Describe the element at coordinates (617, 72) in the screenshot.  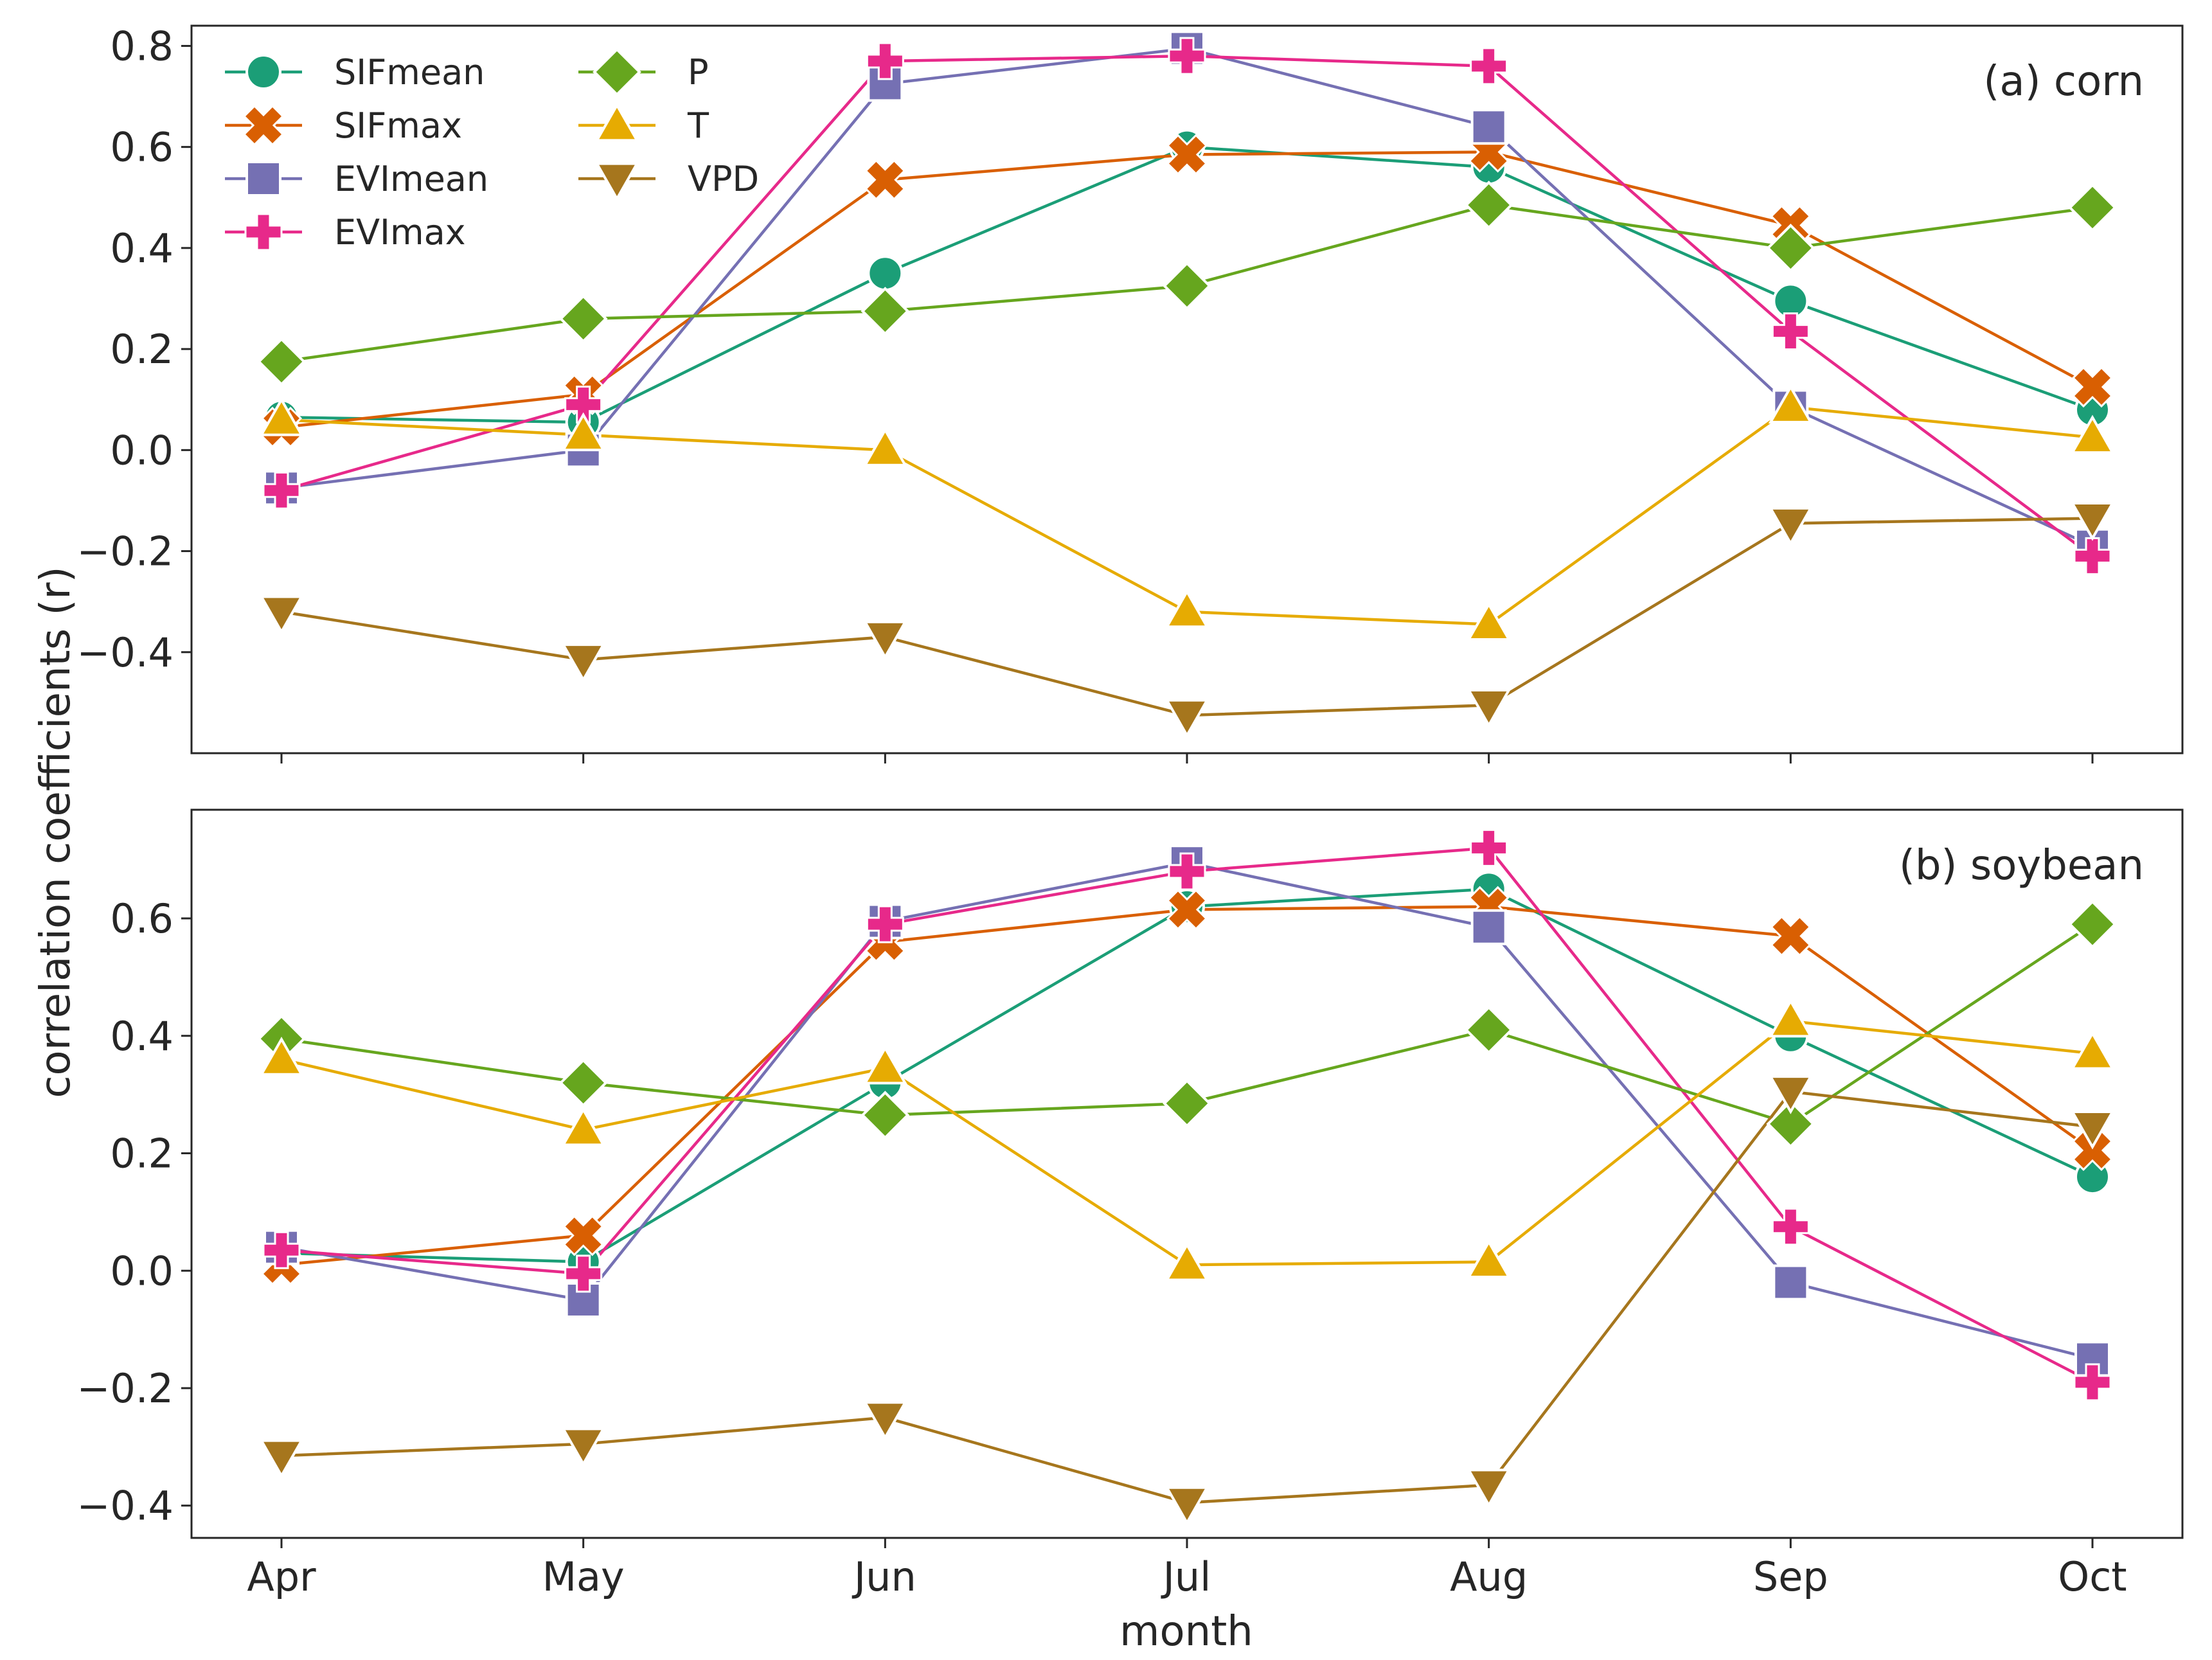
I see `legend-marker-p` at that location.